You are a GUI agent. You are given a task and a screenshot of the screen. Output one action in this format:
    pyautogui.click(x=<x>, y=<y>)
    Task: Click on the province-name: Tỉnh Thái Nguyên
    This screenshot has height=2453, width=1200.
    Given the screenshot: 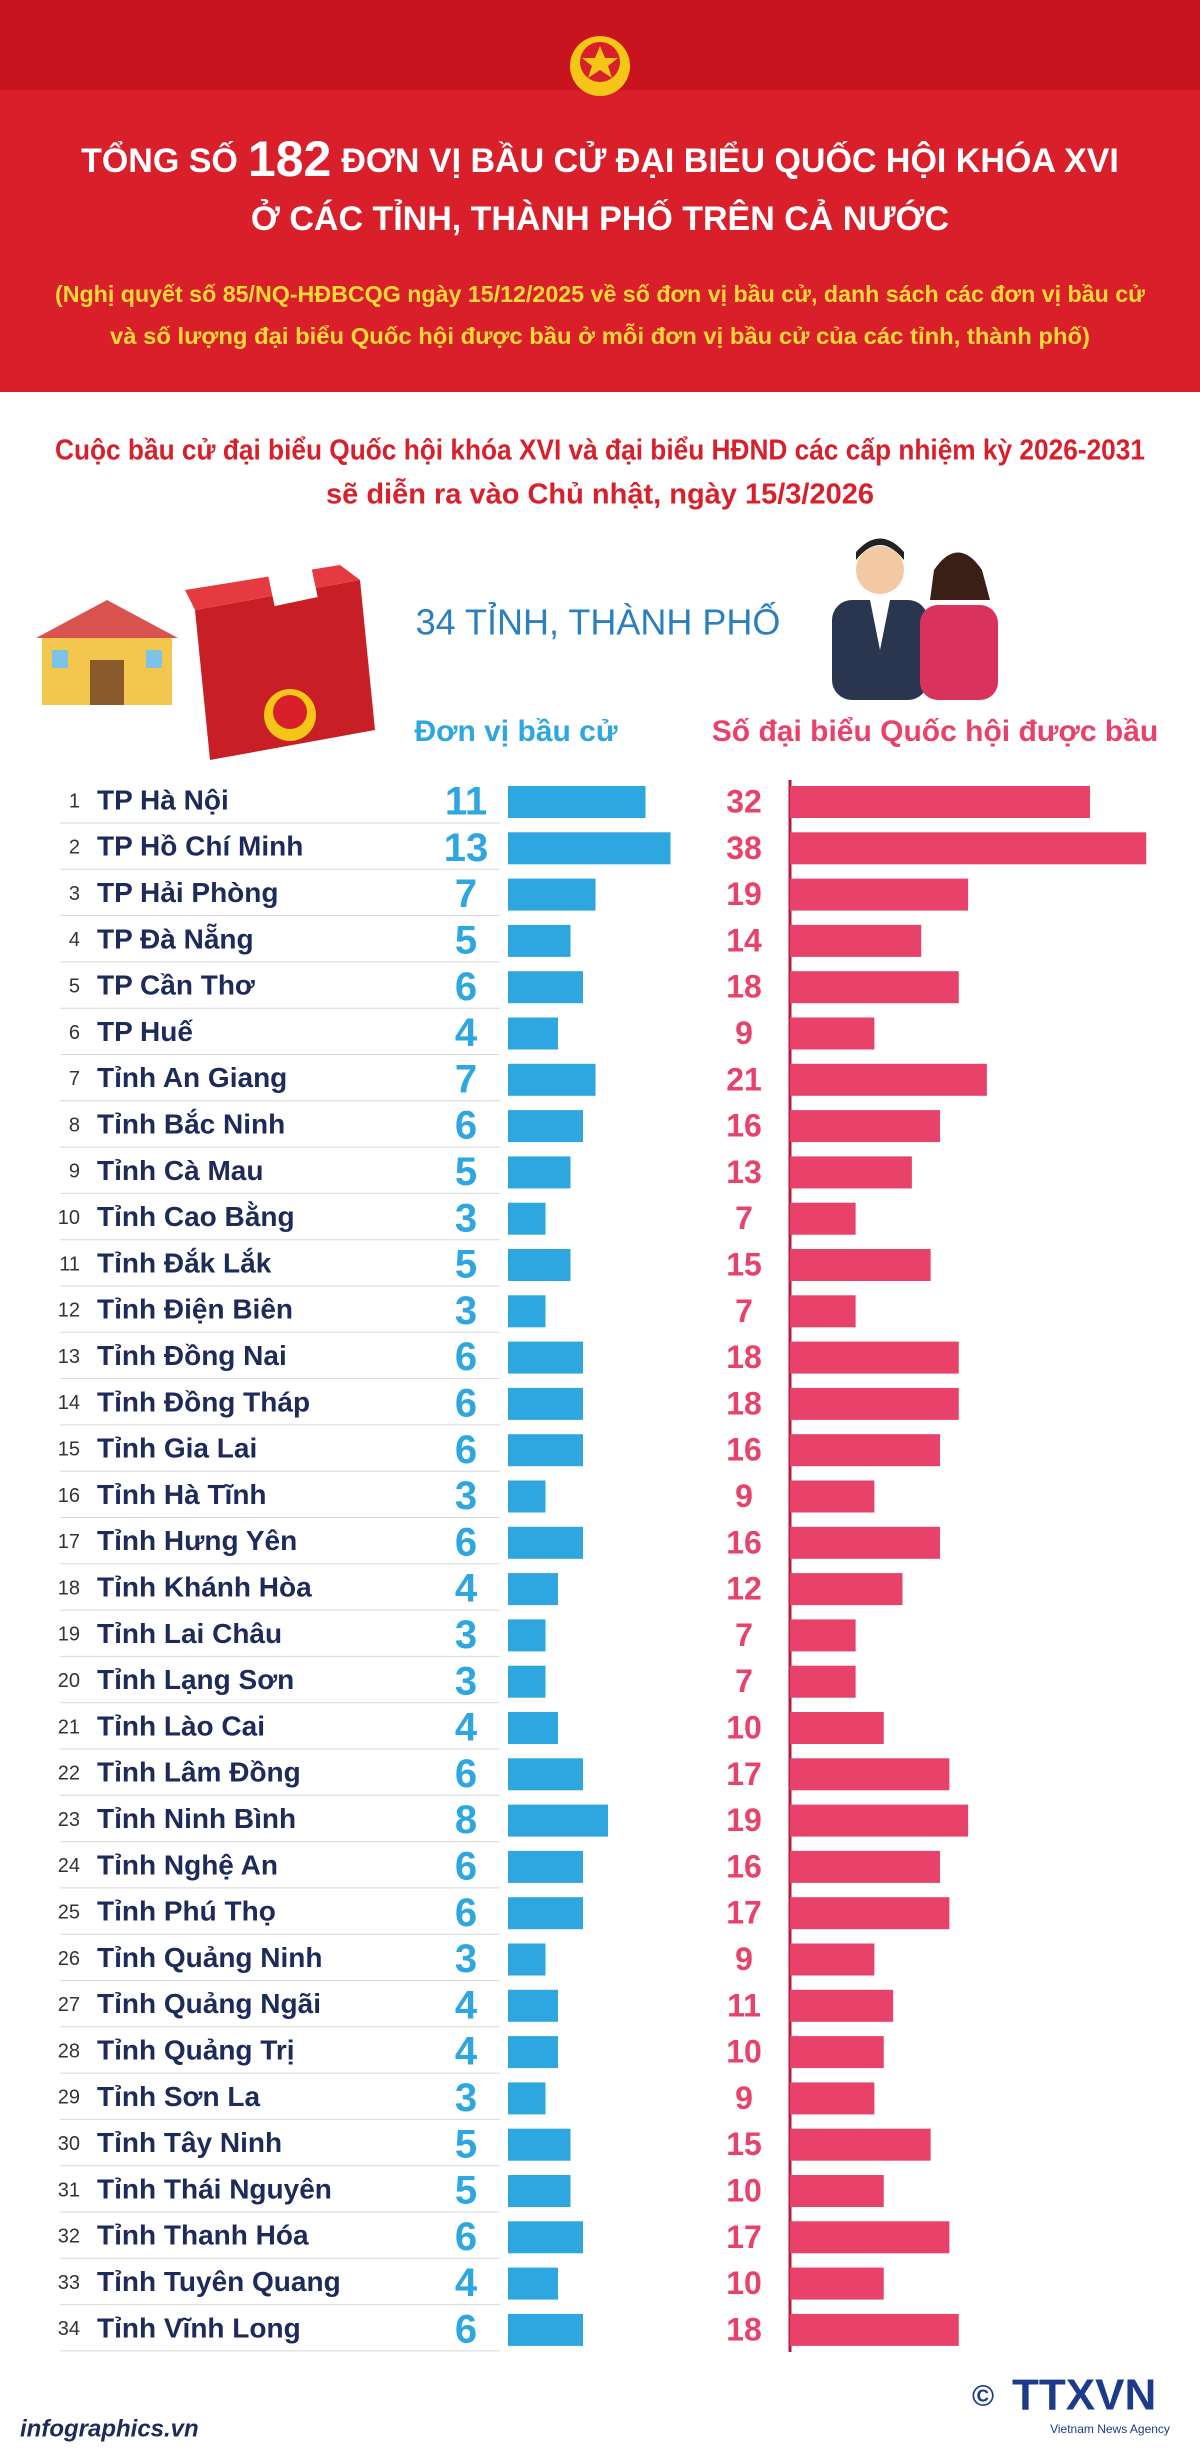 What is the action you would take?
    pyautogui.click(x=214, y=2188)
    